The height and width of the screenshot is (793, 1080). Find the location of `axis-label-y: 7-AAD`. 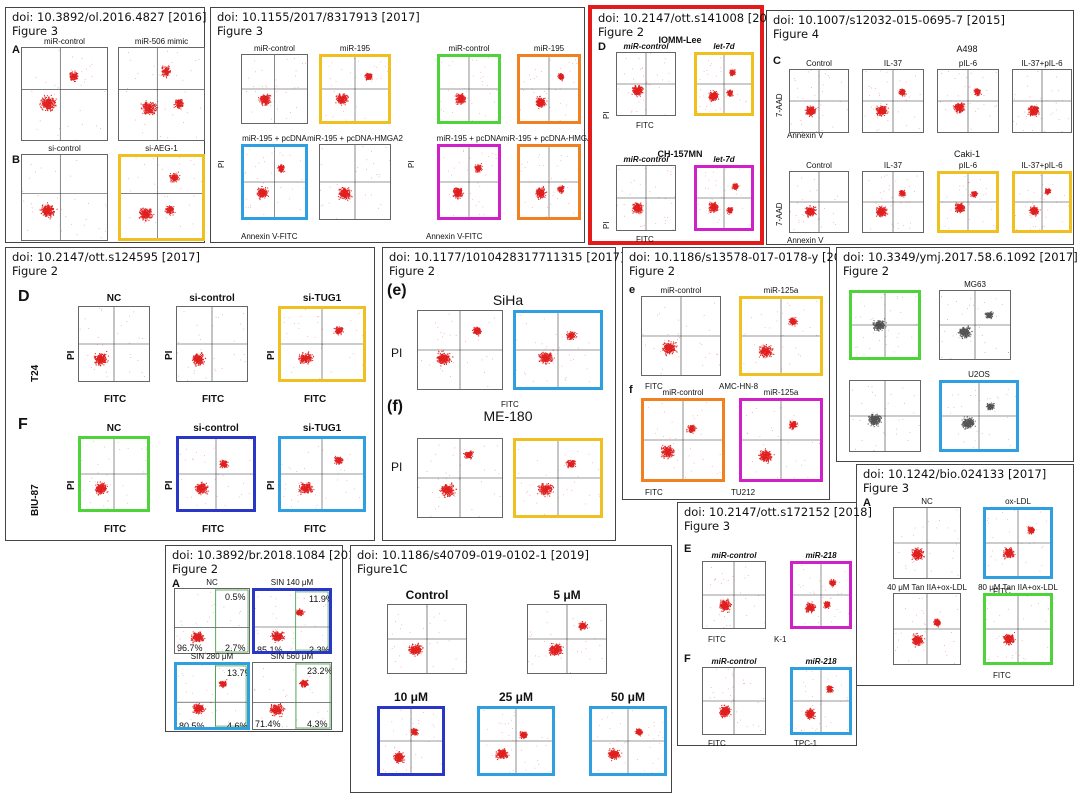

axis-label-y: 7-AAD is located at coordinates (779, 214).